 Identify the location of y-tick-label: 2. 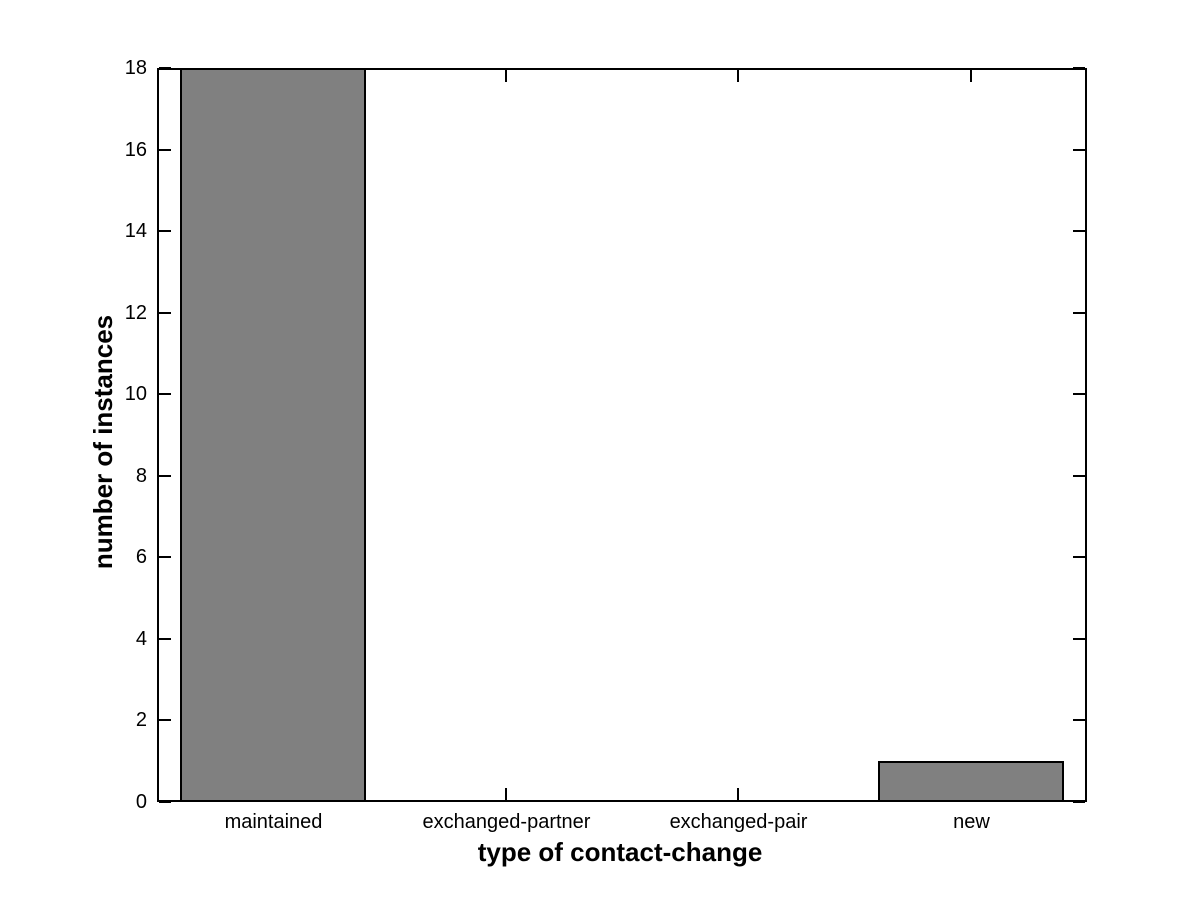
(141, 720).